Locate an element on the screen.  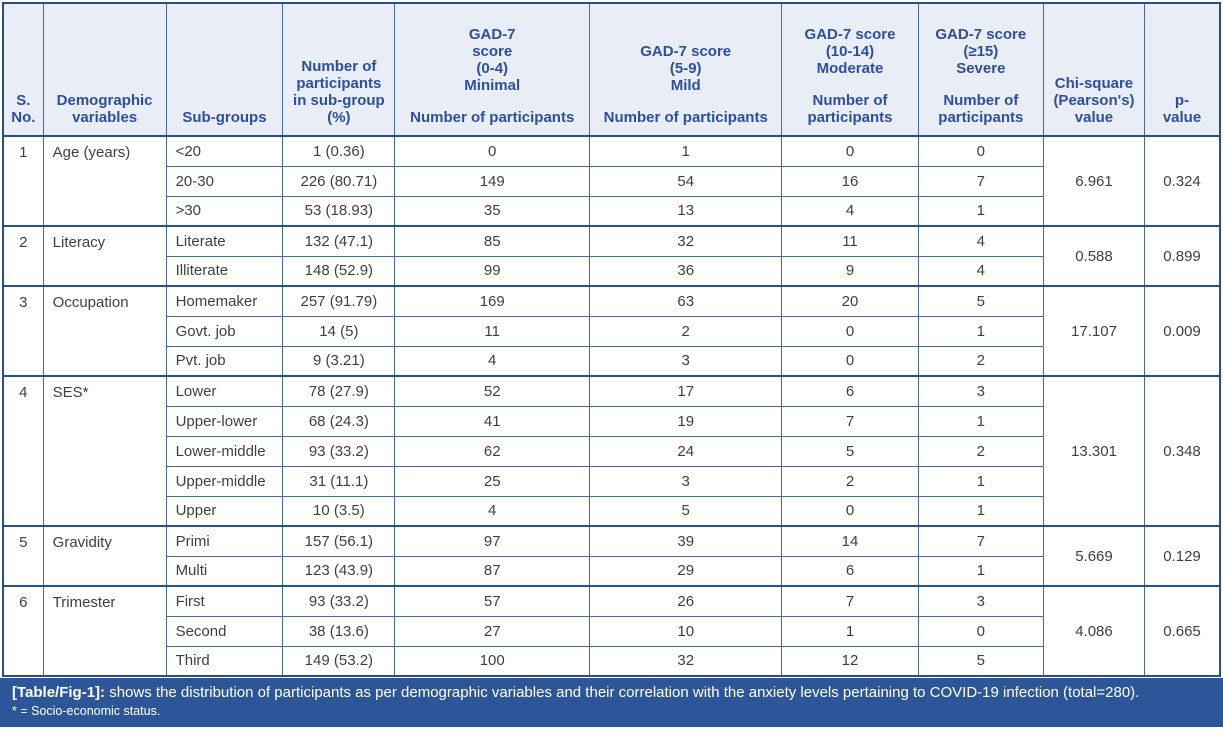
cell-subgroup: Third is located at coordinates (224, 661).